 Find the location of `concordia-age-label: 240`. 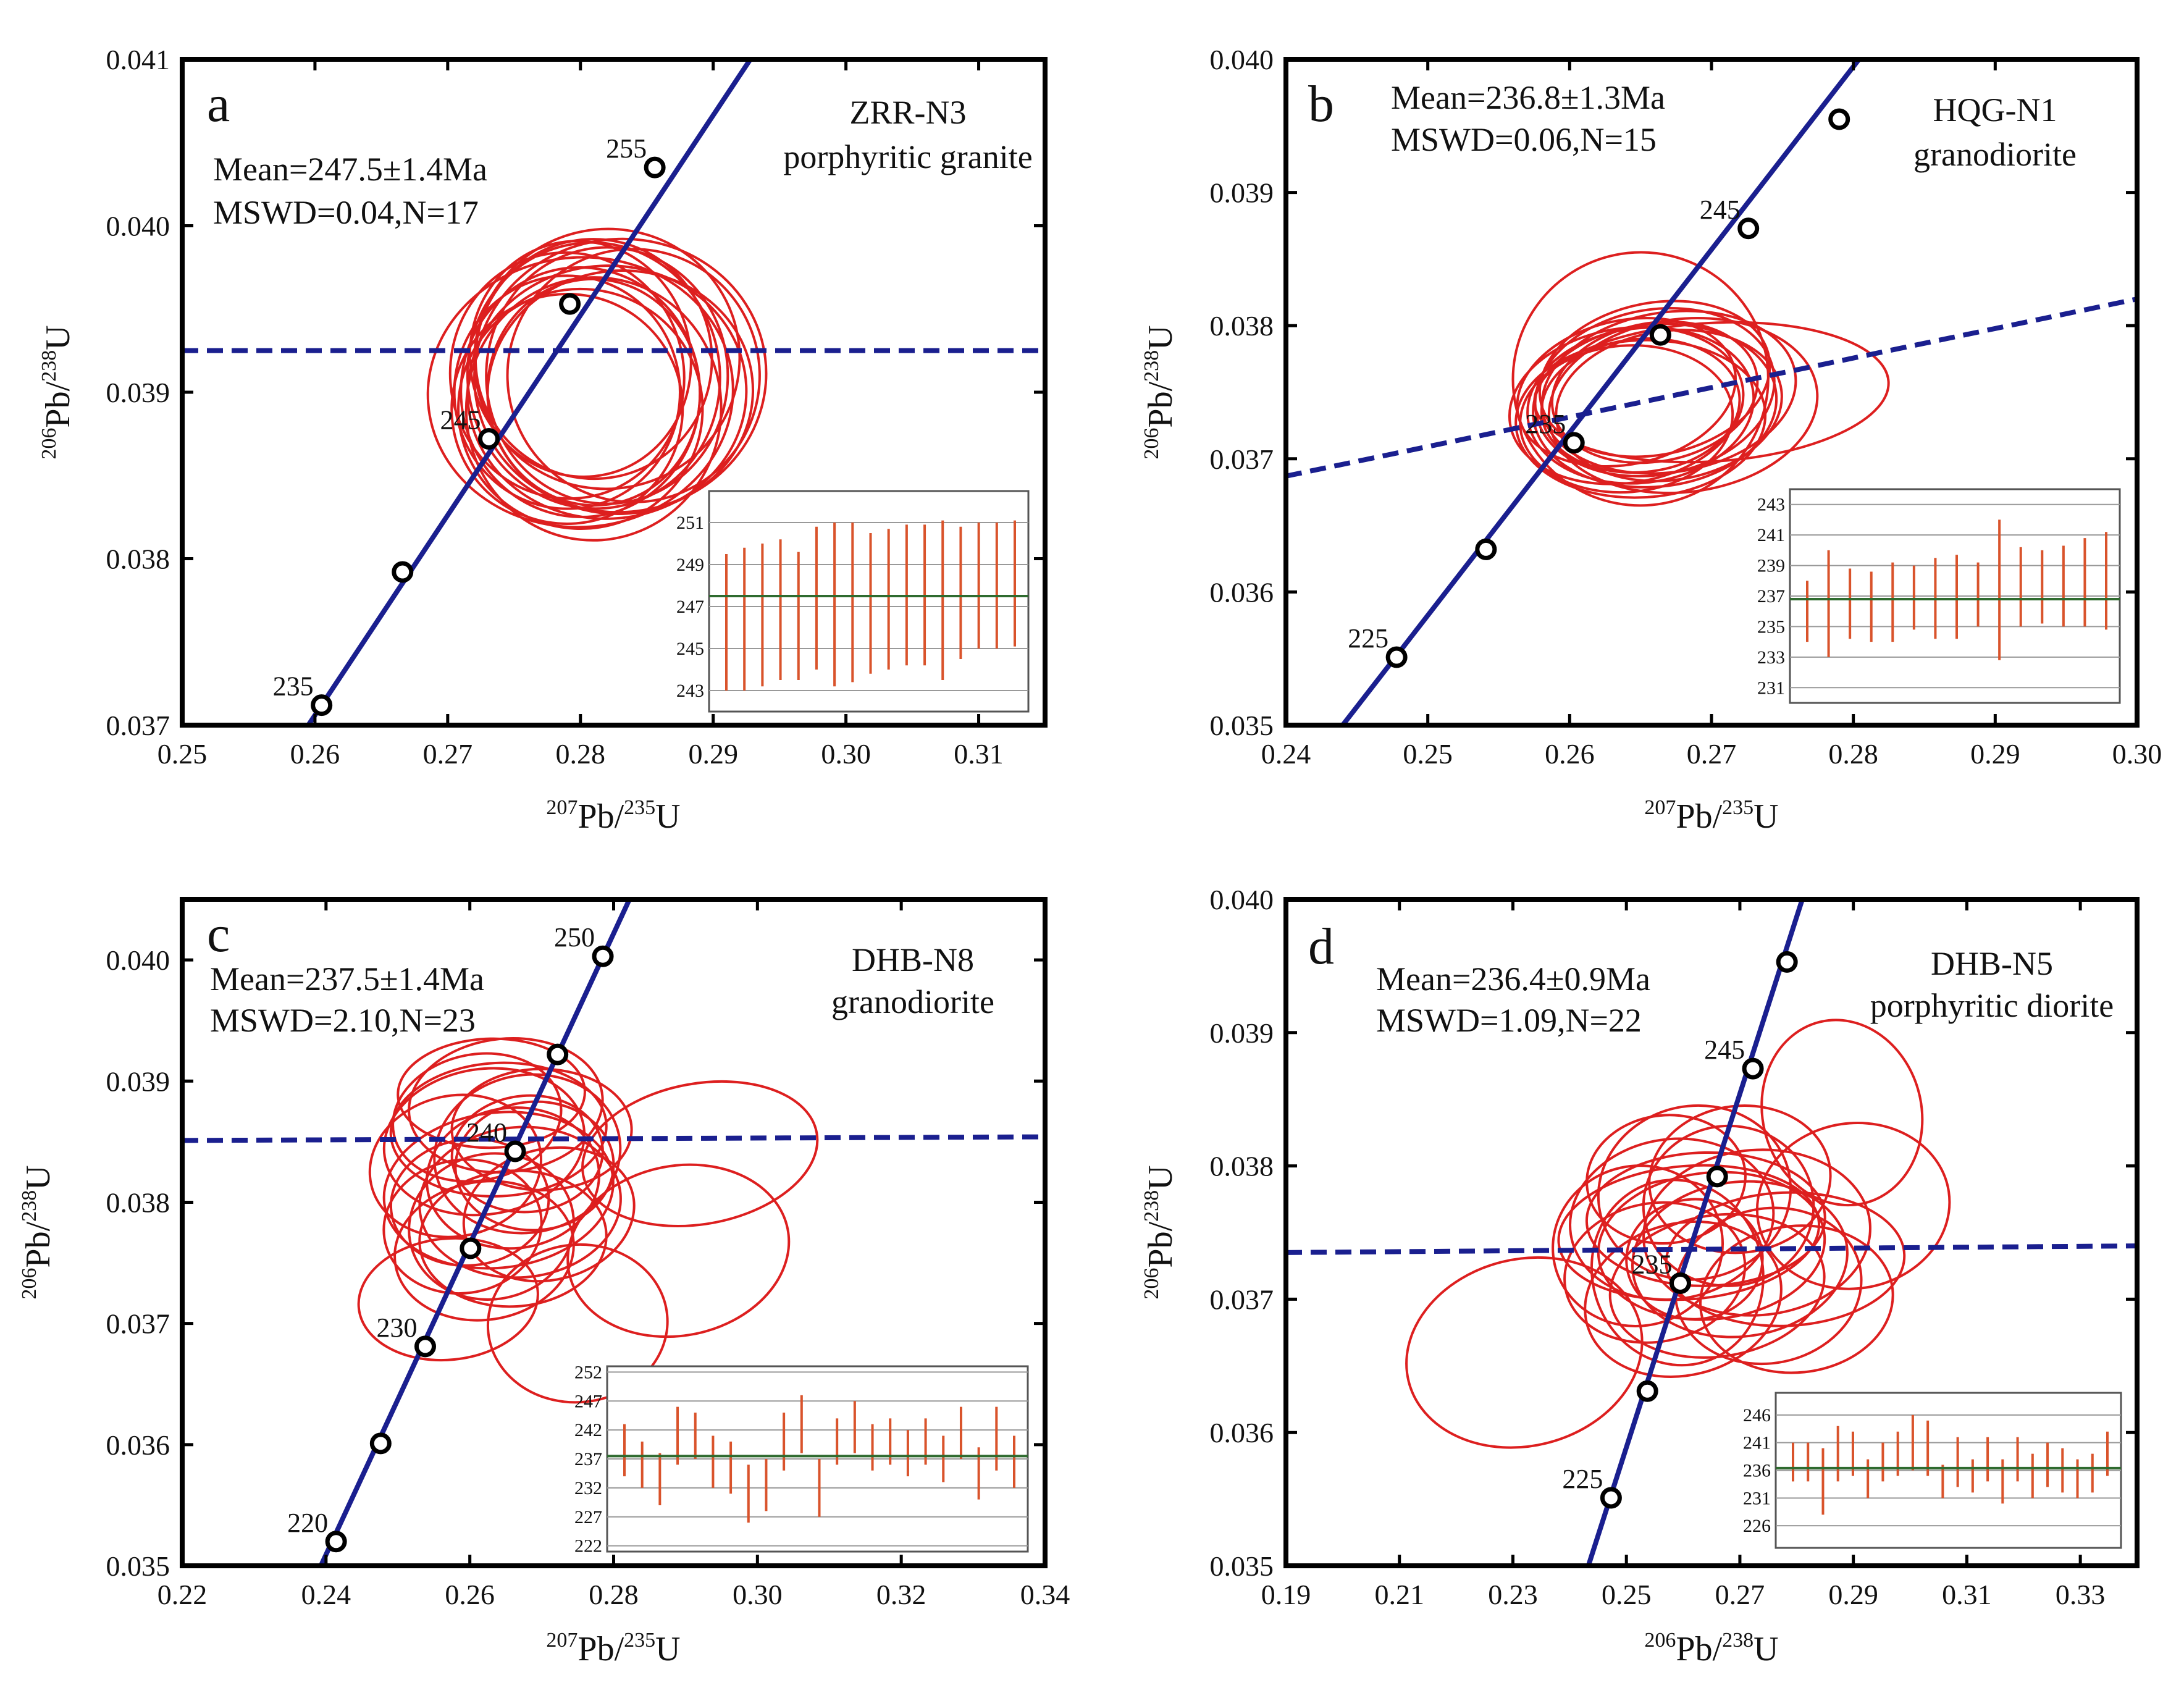

concordia-age-label: 240 is located at coordinates (486, 1132).